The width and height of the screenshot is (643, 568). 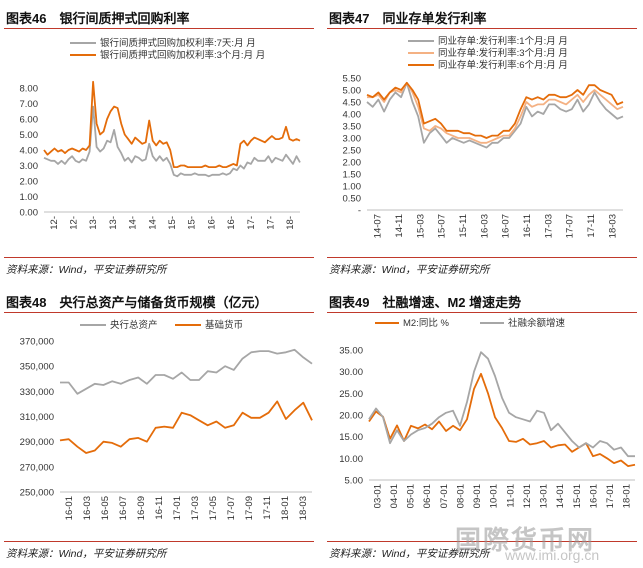 I want to click on source-note-47: 资料来源：Wind，平安证券研究所, so click(x=409, y=270).